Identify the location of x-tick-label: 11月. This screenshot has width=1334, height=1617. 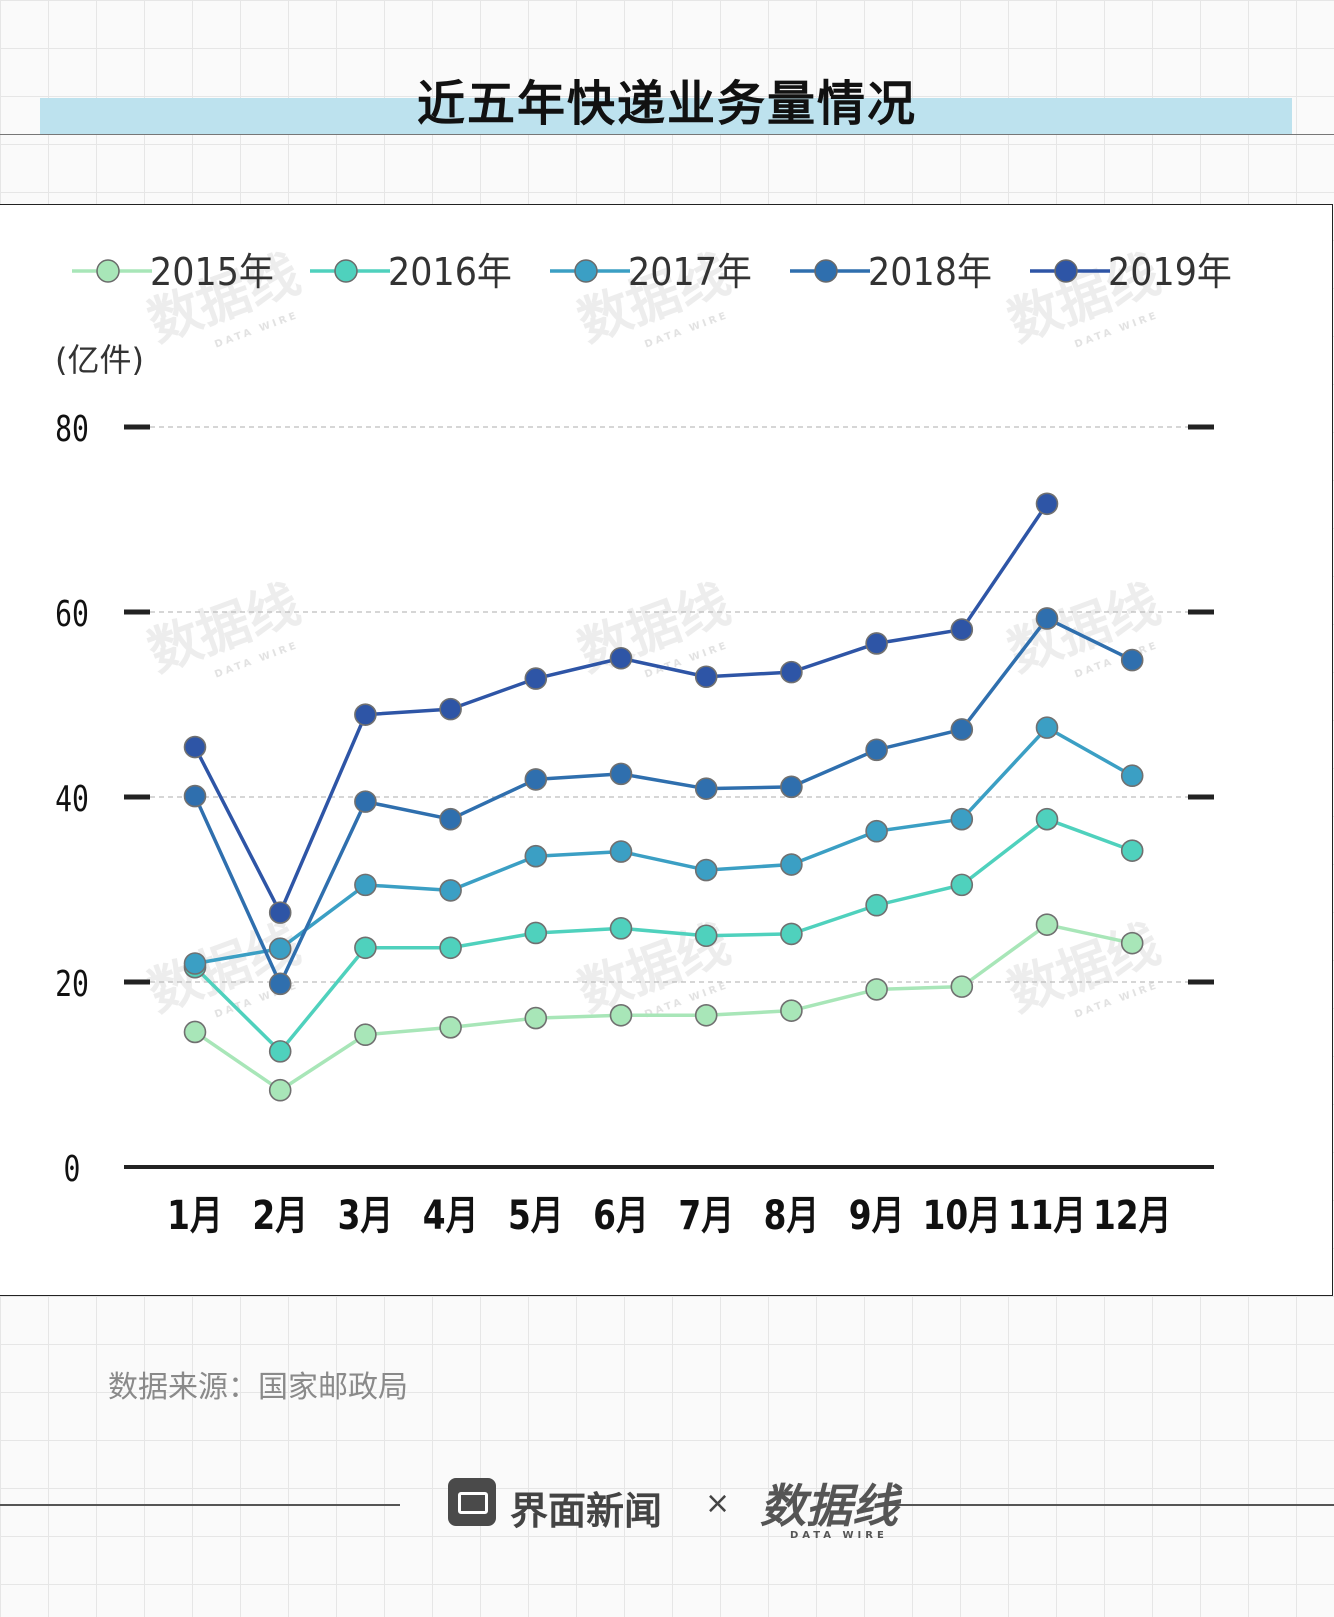
(1047, 1215).